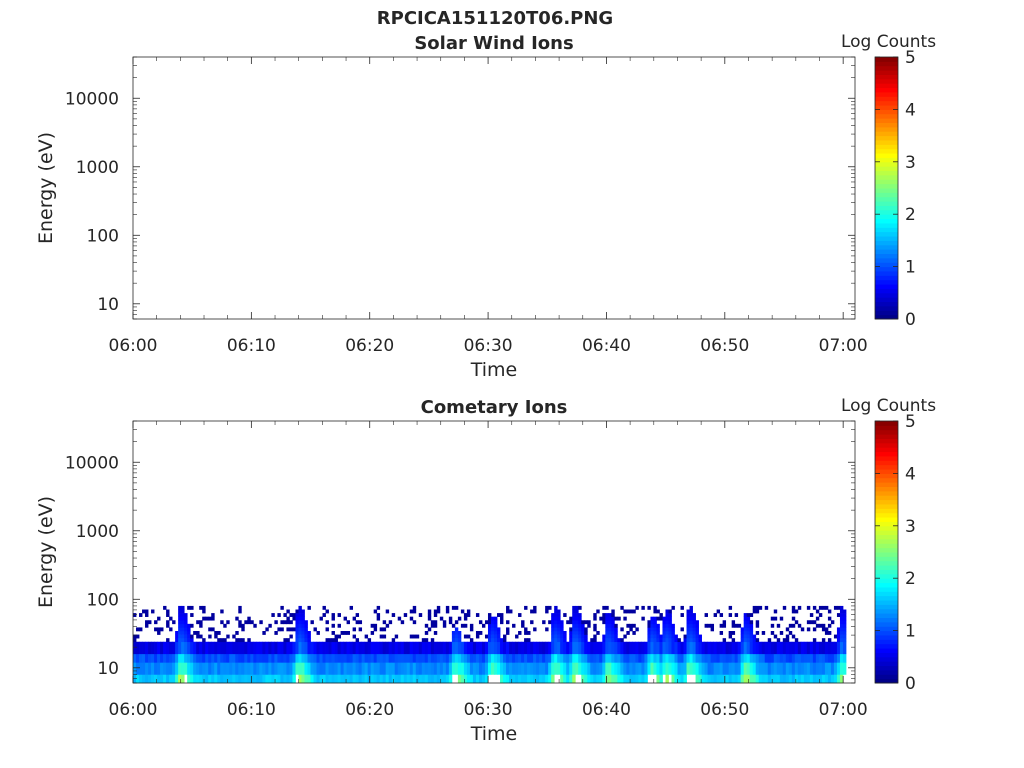 This screenshot has height=768, width=1024. I want to click on x-tick-label: 06:00, so click(133, 710).